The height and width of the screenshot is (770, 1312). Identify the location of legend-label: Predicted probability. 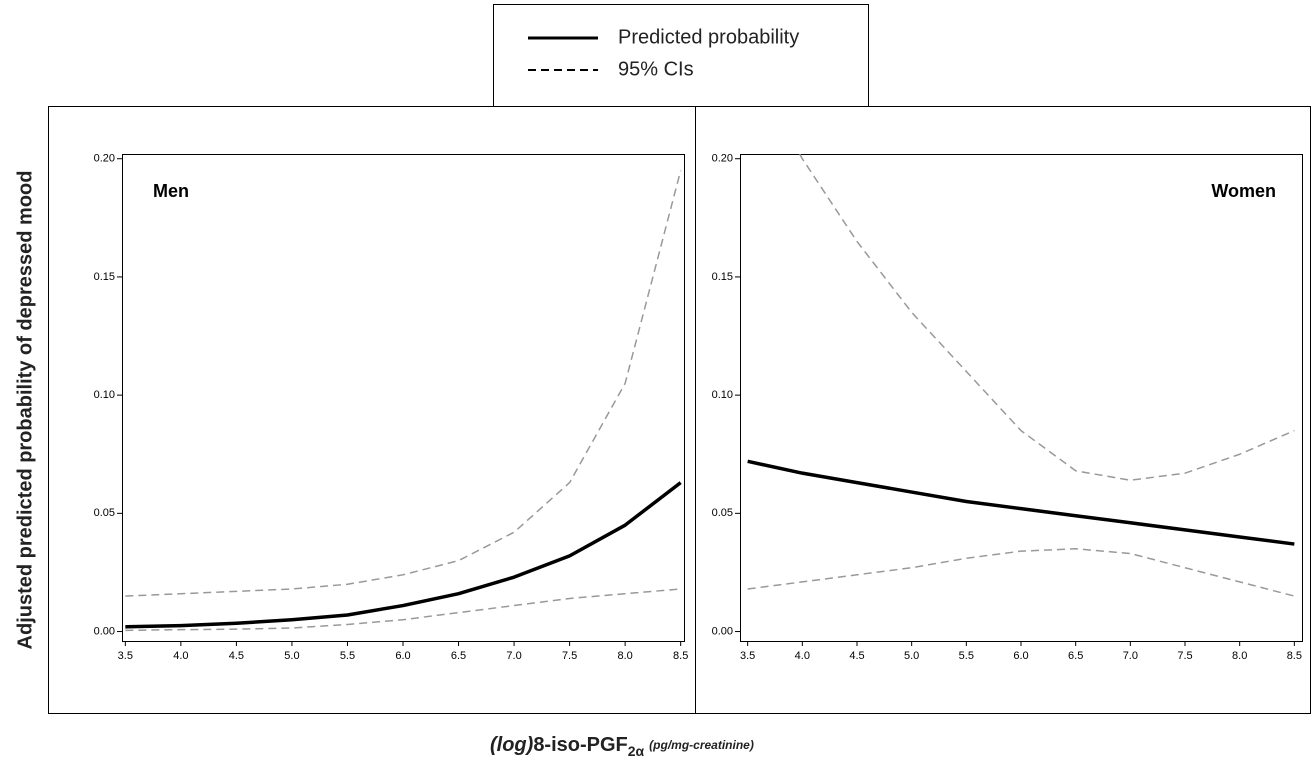
(708, 37).